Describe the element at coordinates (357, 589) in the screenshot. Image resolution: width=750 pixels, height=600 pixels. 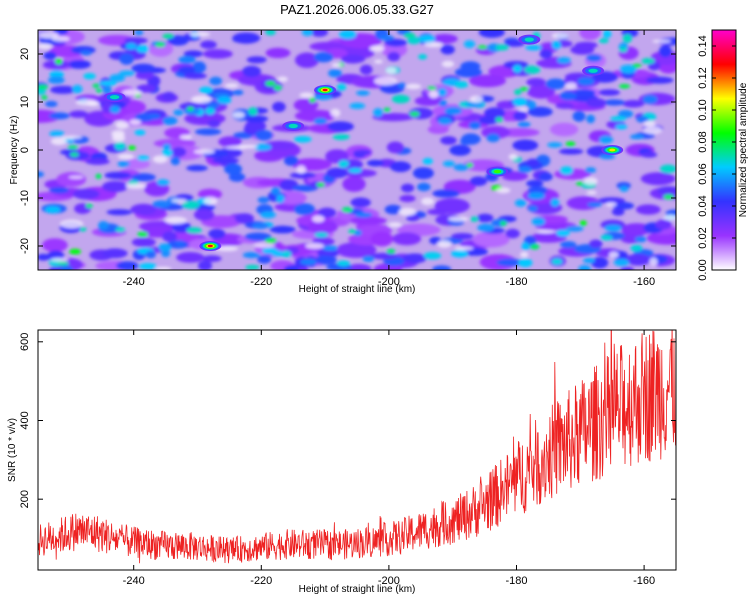
I see `snr-xlabel: Height of straight line (km)` at that location.